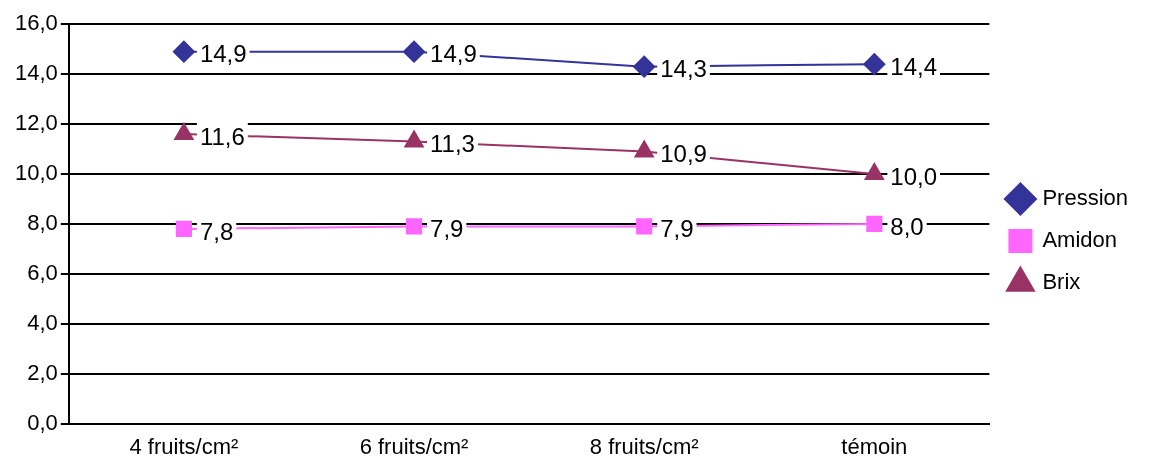 The width and height of the screenshot is (1158, 476). Describe the element at coordinates (452, 144) in the screenshot. I see `data-label: 11,3` at that location.